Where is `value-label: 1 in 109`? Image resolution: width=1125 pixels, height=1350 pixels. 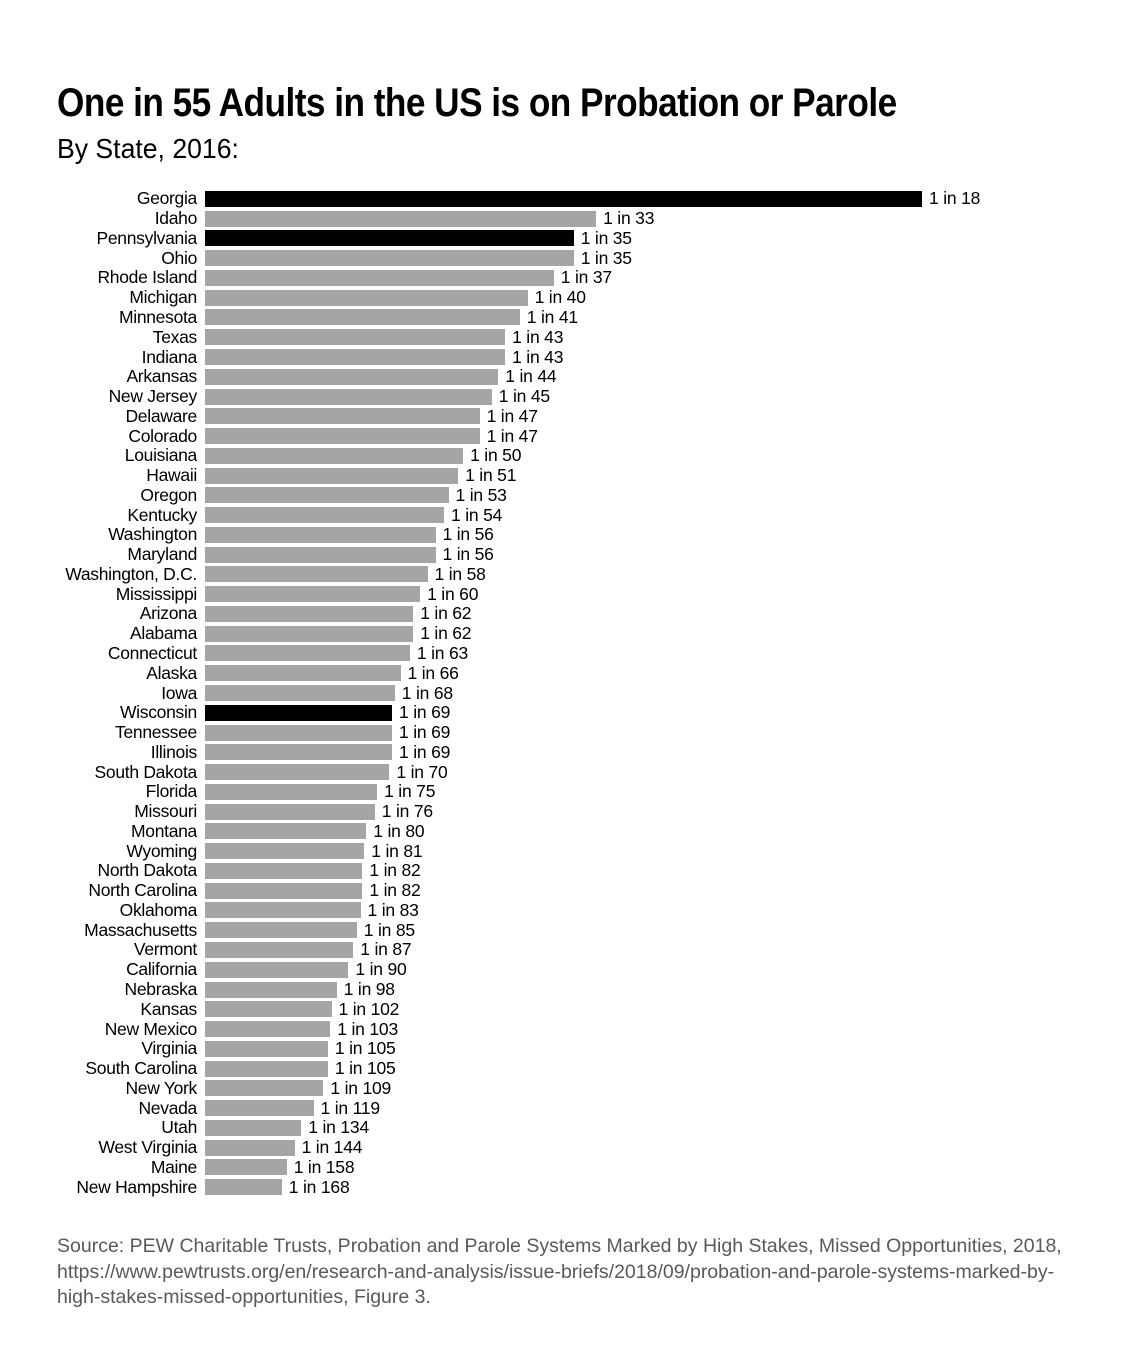
value-label: 1 in 109 is located at coordinates (361, 1087).